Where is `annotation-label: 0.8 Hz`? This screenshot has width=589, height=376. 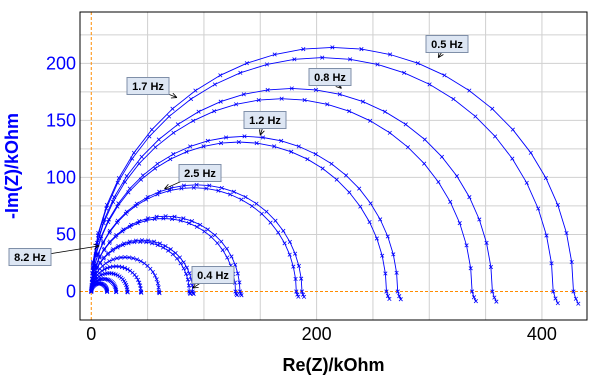 annotation-label: 0.8 Hz is located at coordinates (330, 78).